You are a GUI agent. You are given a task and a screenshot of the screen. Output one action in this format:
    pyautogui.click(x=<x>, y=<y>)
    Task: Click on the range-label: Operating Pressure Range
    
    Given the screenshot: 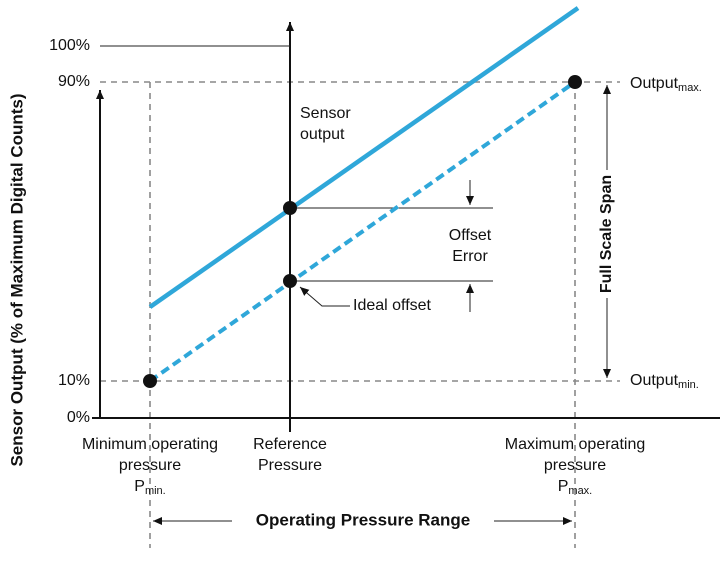 What is the action you would take?
    pyautogui.click(x=363, y=519)
    